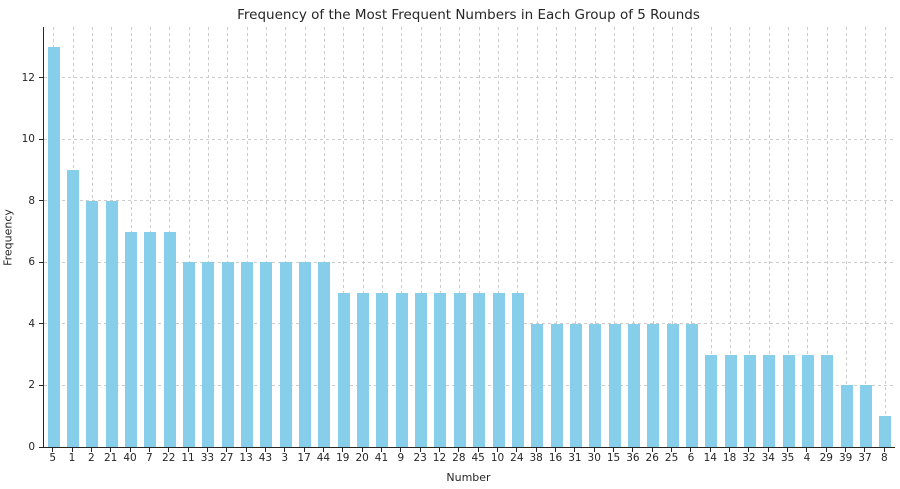  What do you see at coordinates (633, 458) in the screenshot?
I see `x-tick-label: 36` at bounding box center [633, 458].